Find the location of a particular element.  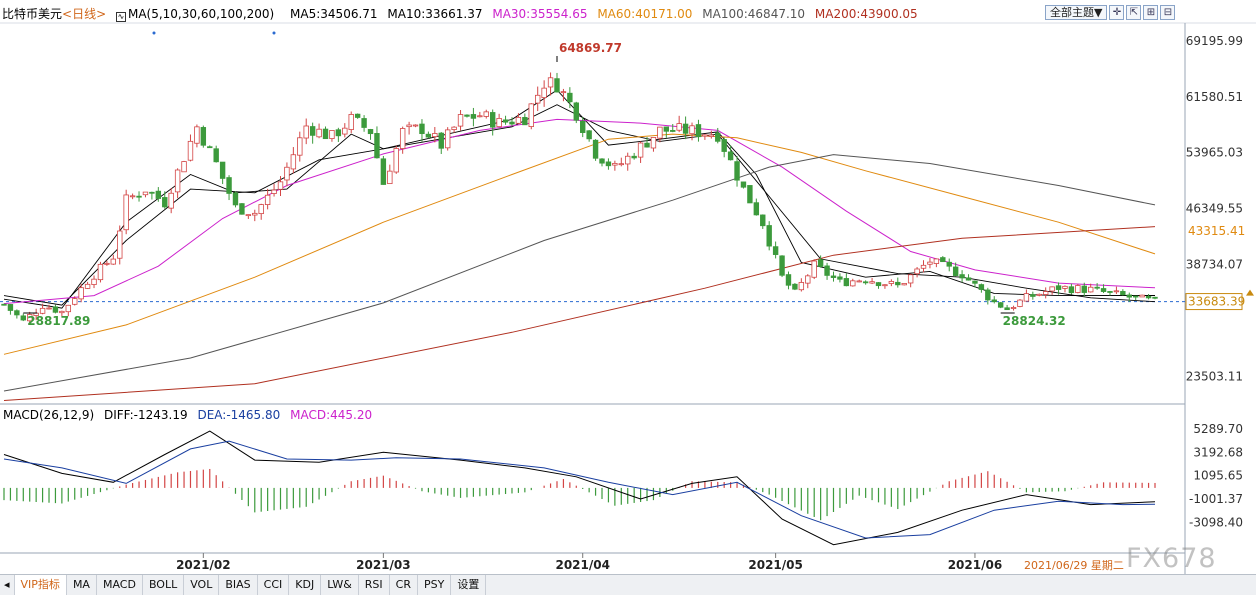

tab-vol: VOL is located at coordinates (202, 585).